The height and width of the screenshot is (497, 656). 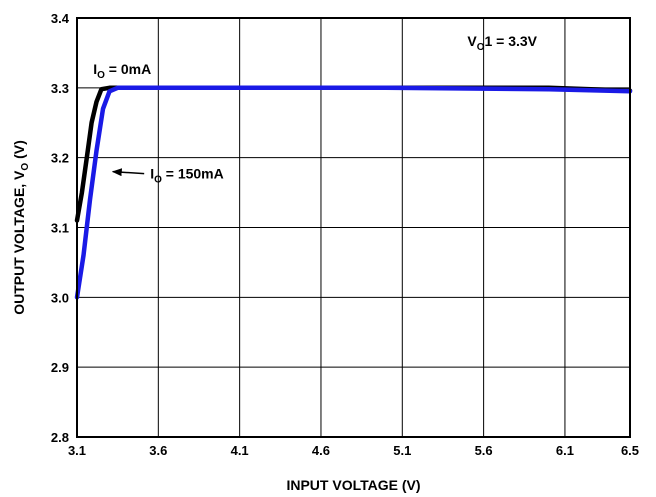 What do you see at coordinates (353, 485) in the screenshot?
I see `x-axis-label: INPUT VOLTAGE (V)` at bounding box center [353, 485].